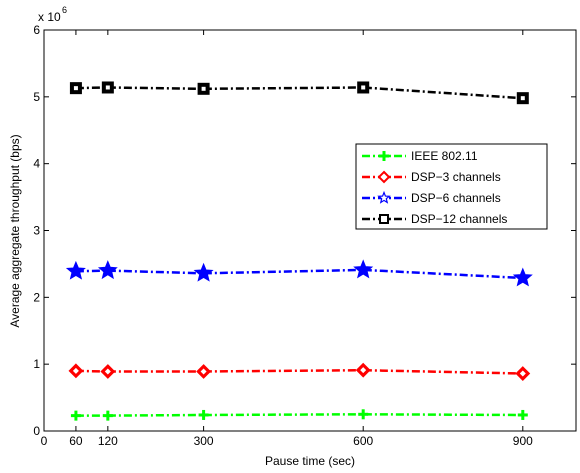 The image size is (580, 473). Describe the element at coordinates (49, 17) in the screenshot. I see `y-multiplier: x 10` at that location.